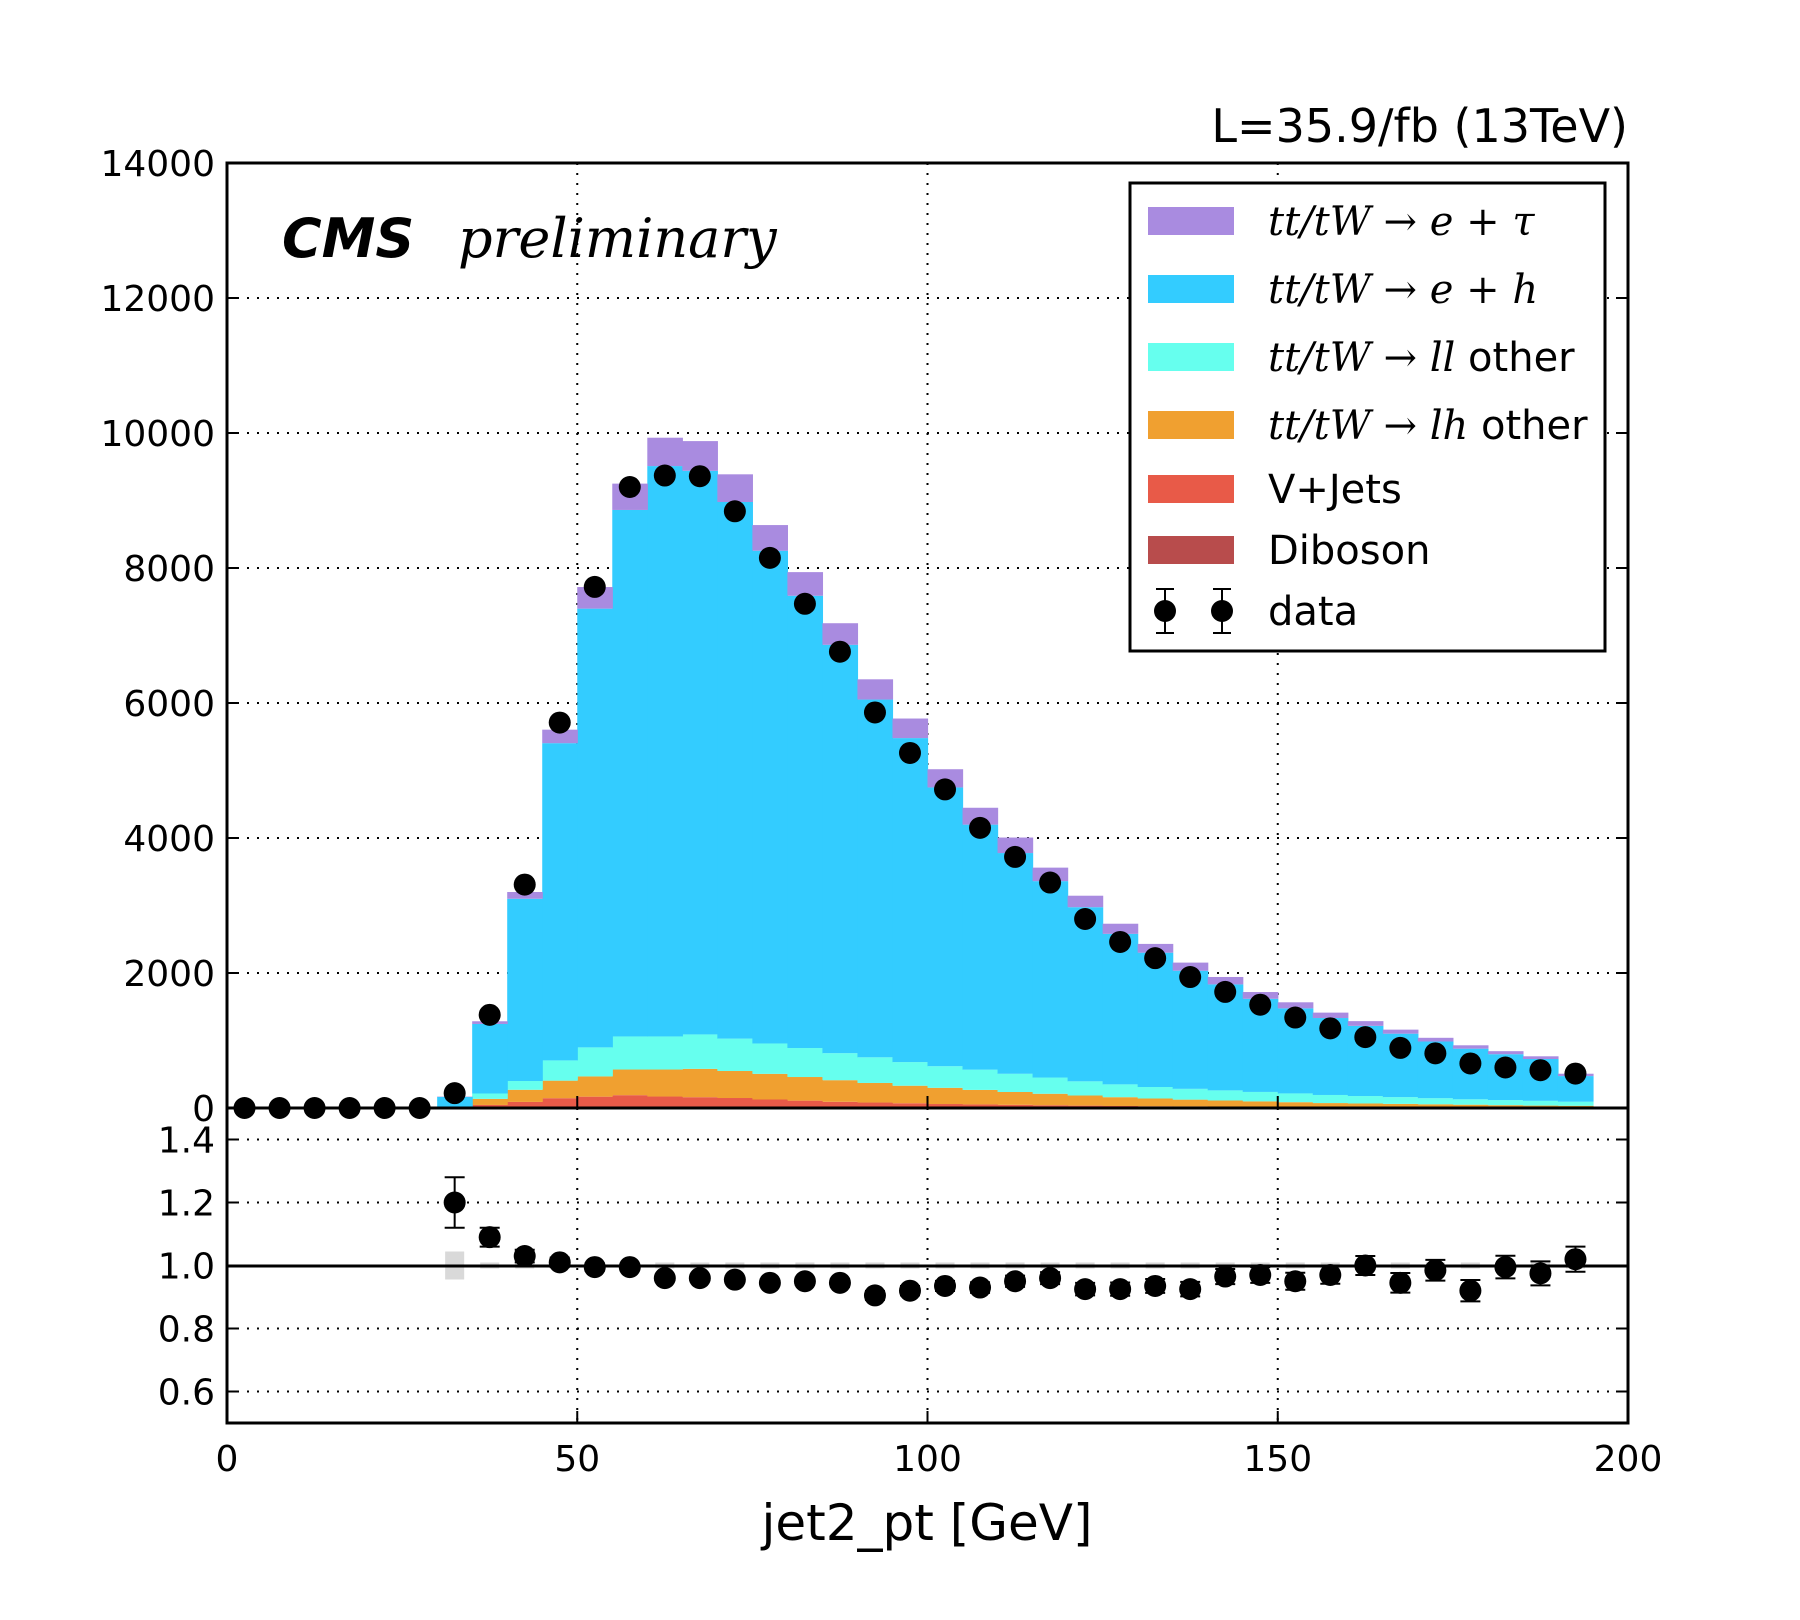 This screenshot has height=1620, width=1800. I want to click on legend-label: Diboson, so click(1349, 551).